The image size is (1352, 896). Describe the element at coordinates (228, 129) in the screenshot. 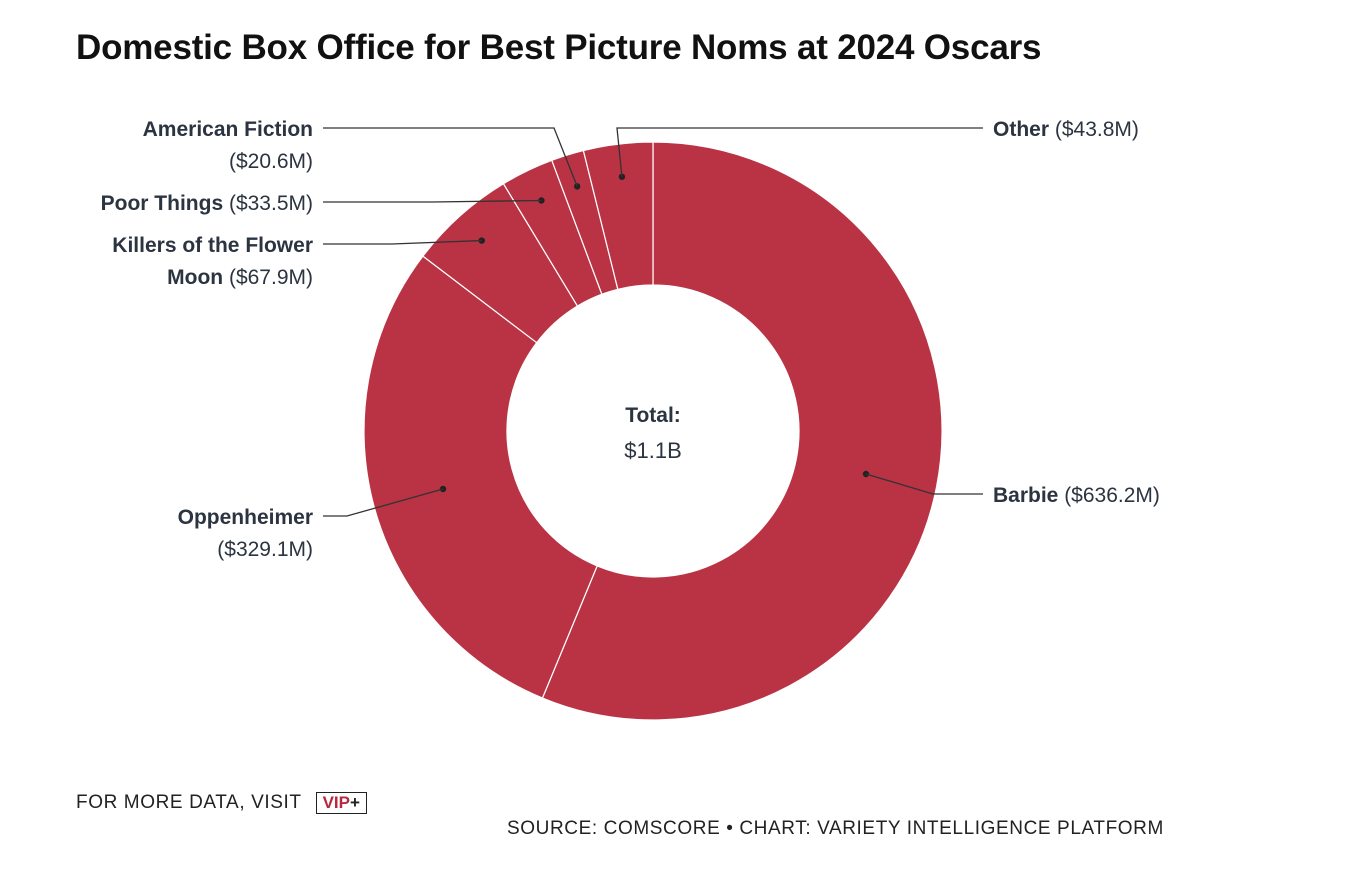

I see `label-american-fiction: American Fiction` at that location.